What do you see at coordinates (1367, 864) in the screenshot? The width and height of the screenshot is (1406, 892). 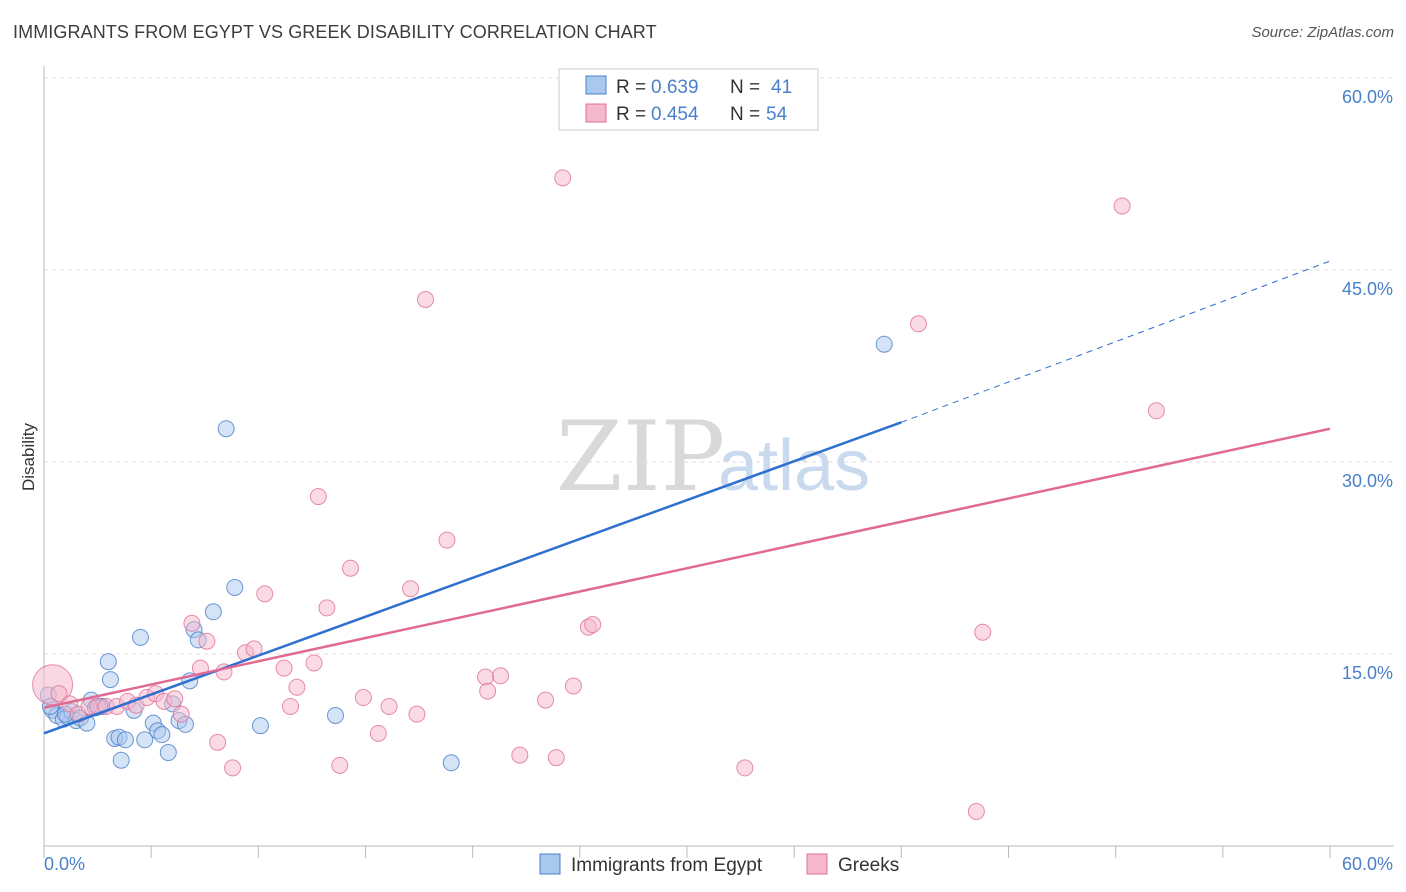 I see `x-tick-label-max: 60.0%` at bounding box center [1367, 864].